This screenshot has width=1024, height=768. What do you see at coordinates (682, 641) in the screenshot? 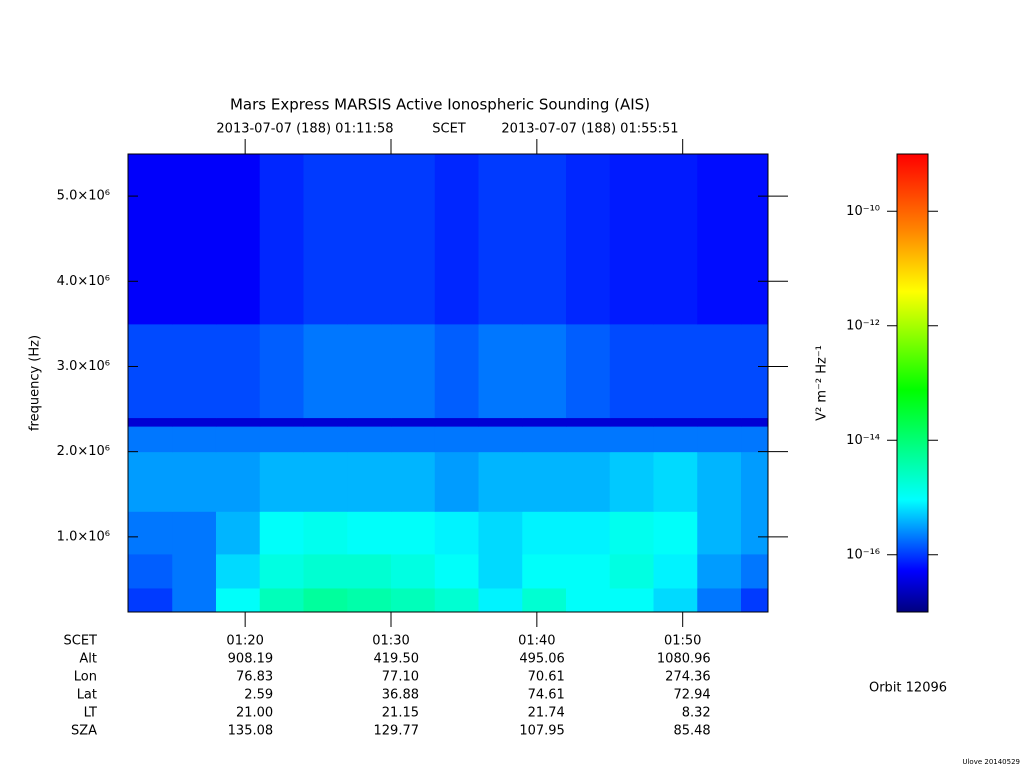
I see `x-tick-label: 01:50` at bounding box center [682, 641].